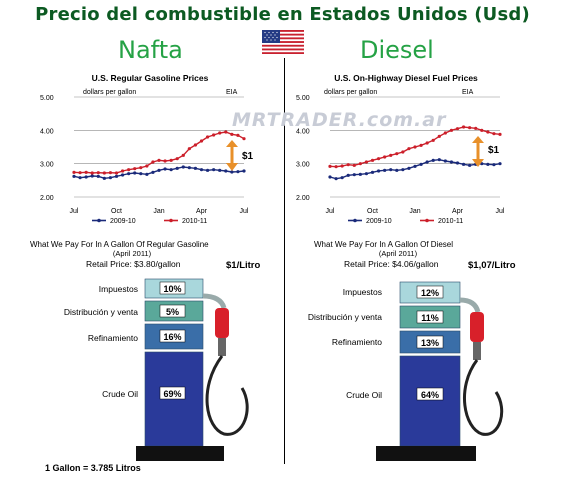 This screenshot has height=480, width=565. What do you see at coordinates (362, 292) in the screenshot?
I see `breakdown-label: Impuestos` at bounding box center [362, 292].